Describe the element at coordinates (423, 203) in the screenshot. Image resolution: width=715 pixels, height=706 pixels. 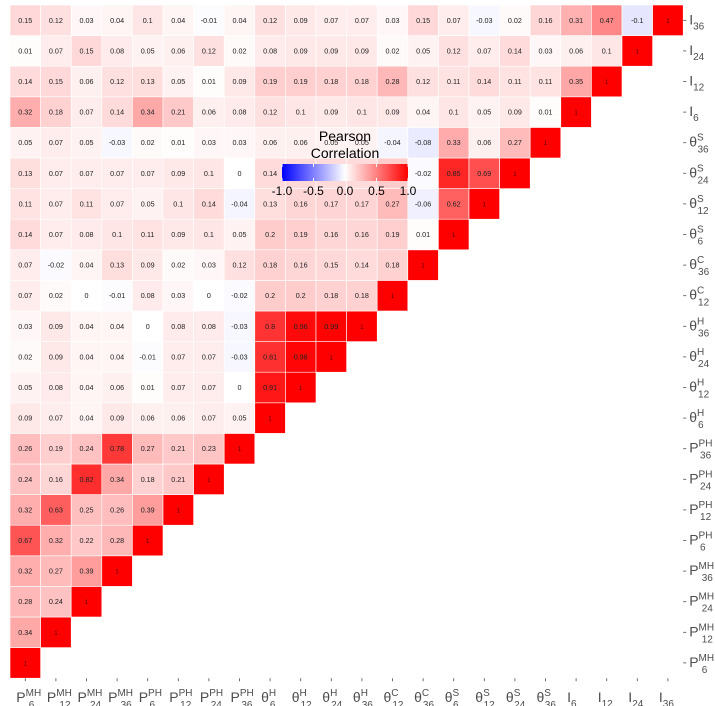
I see `cell-value-label: -0.06` at that location.